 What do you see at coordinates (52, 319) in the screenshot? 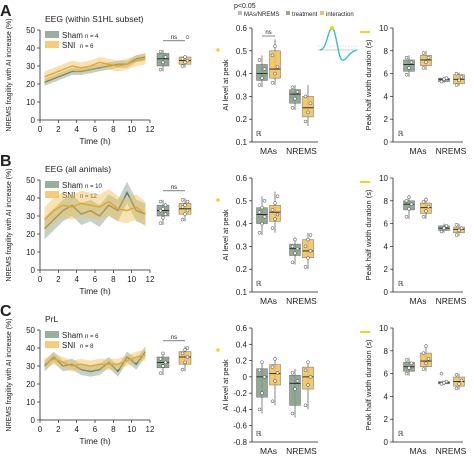
I see `ts-title: PrL` at bounding box center [52, 319].